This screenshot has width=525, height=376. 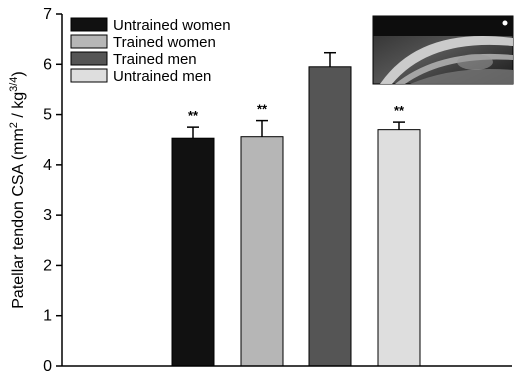 I want to click on y-tick-label: 1, so click(x=47, y=316).